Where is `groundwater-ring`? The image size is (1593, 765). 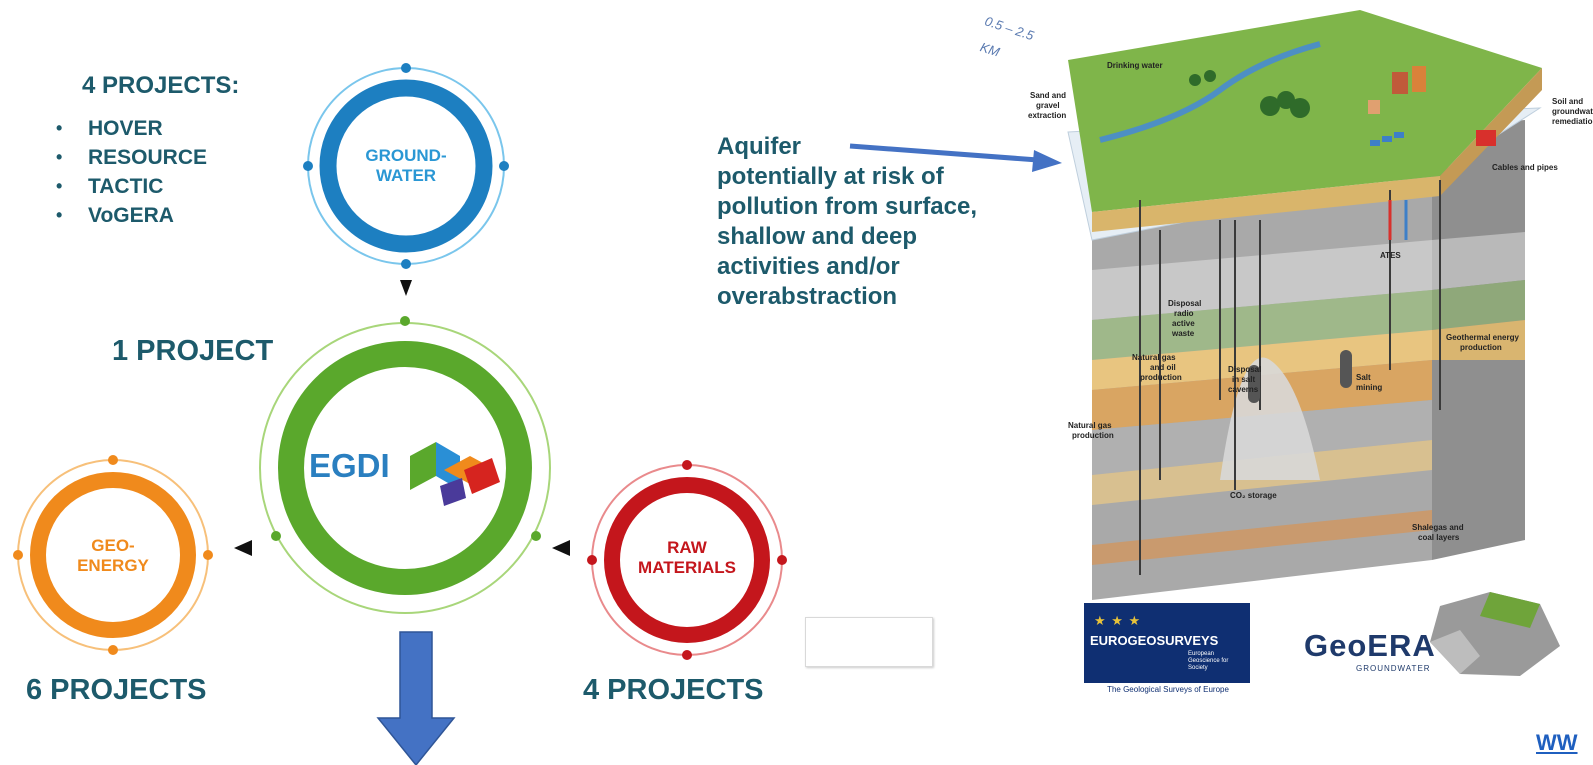
groundwater-ring is located at coordinates (406, 166).